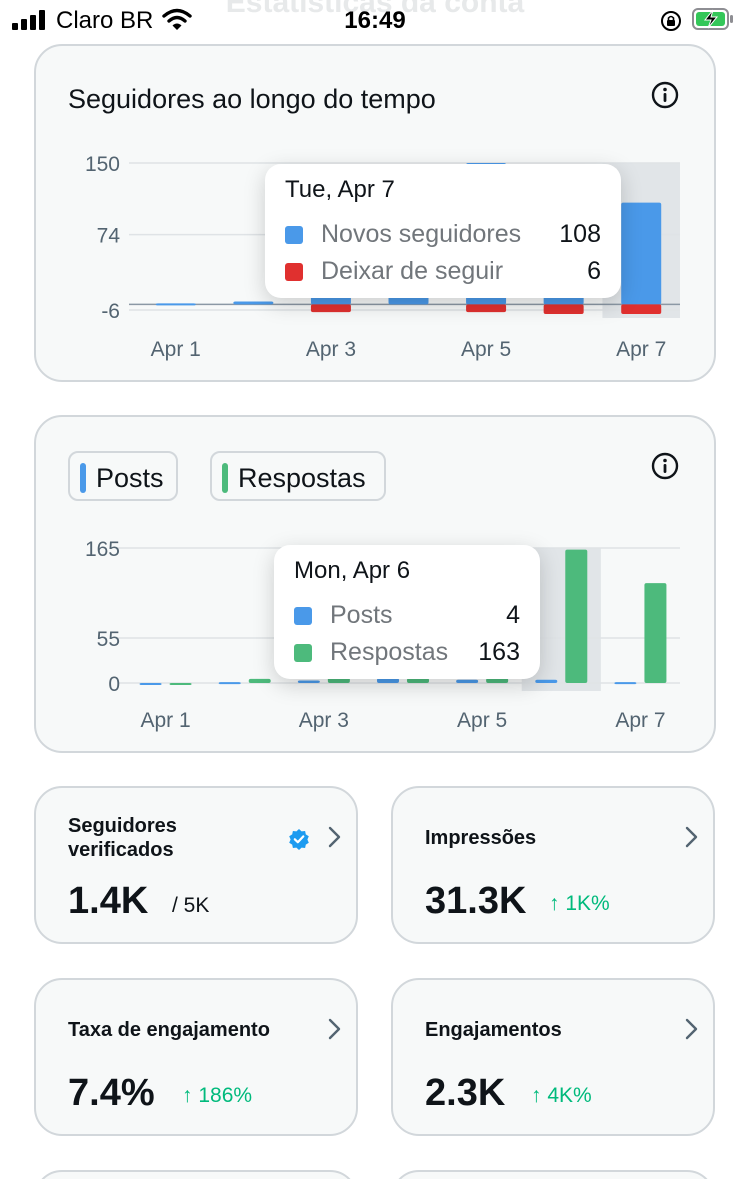 Image resolution: width=750 pixels, height=1179 pixels. I want to click on y-tick-label: -6, so click(110, 311).